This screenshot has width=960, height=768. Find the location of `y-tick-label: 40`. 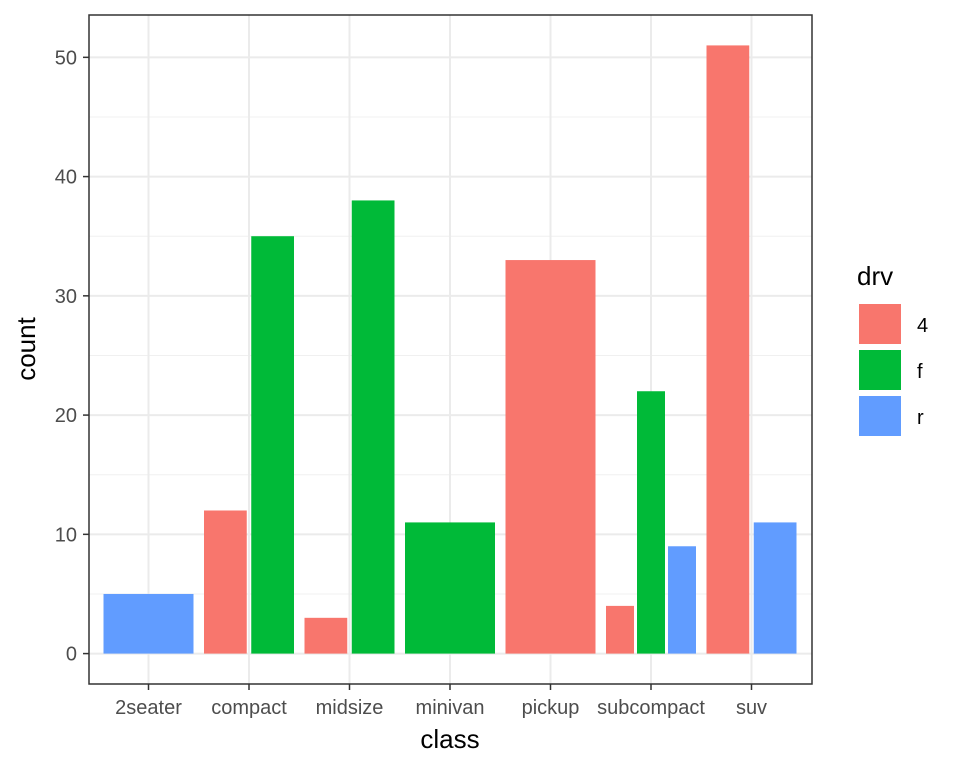

y-tick-label: 40 is located at coordinates (66, 178).